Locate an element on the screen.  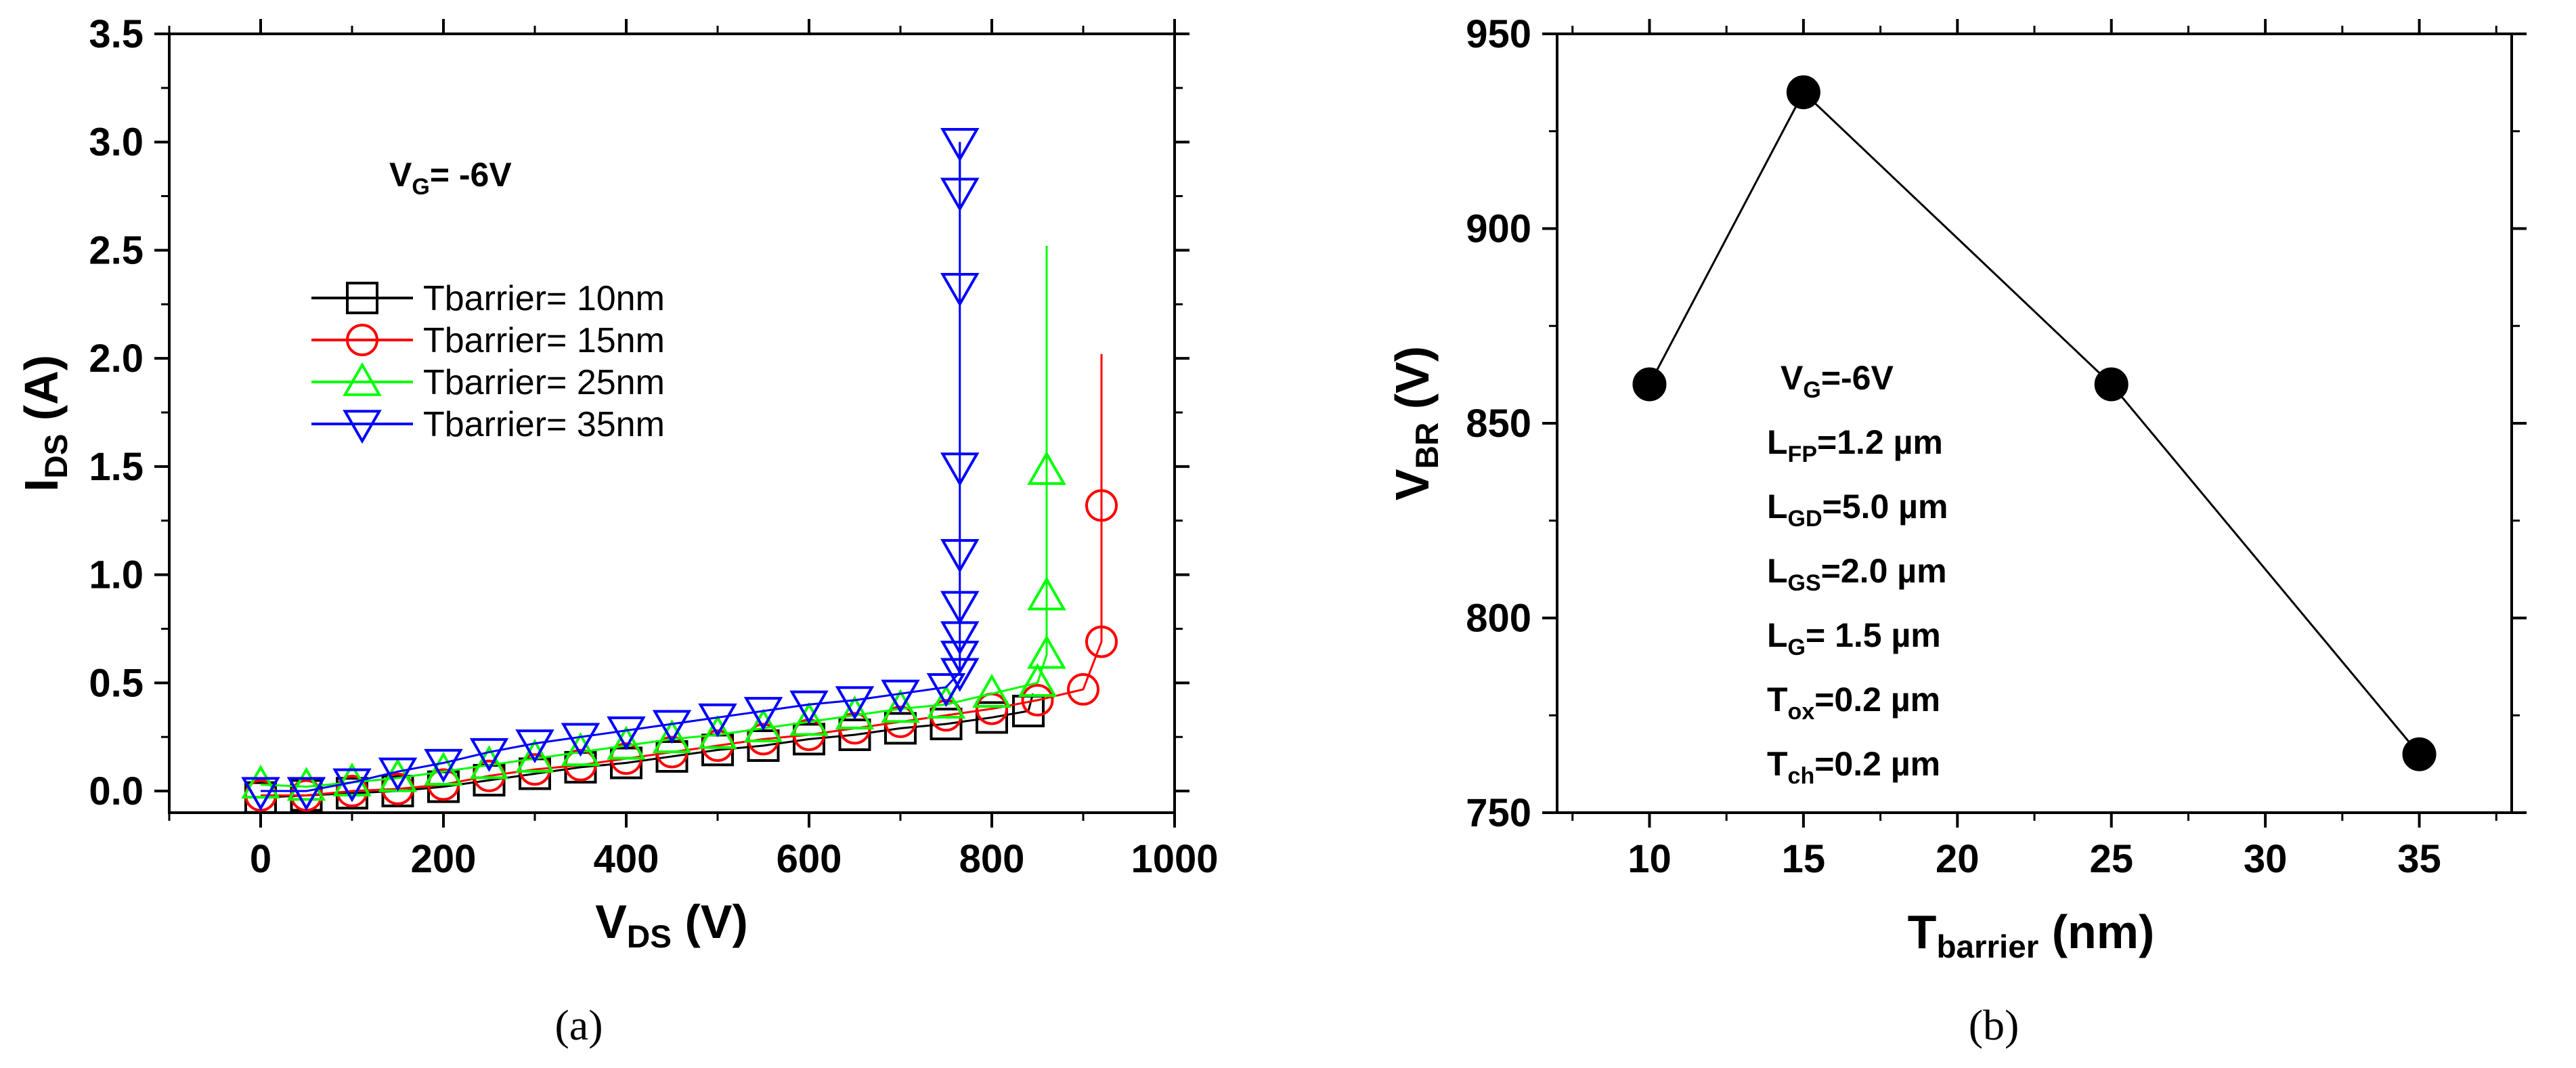
panel-a-caption: (a) is located at coordinates (578, 1025).